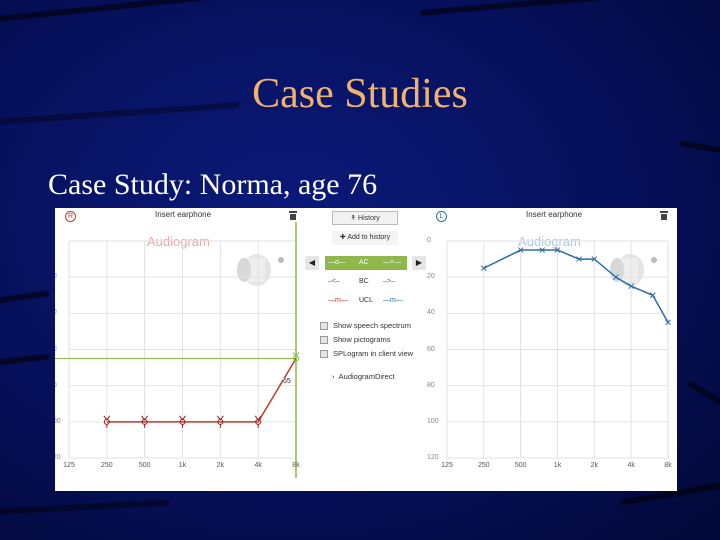 This screenshot has width=720, height=540. I want to click on measurement-type-label: UCL, so click(366, 300).